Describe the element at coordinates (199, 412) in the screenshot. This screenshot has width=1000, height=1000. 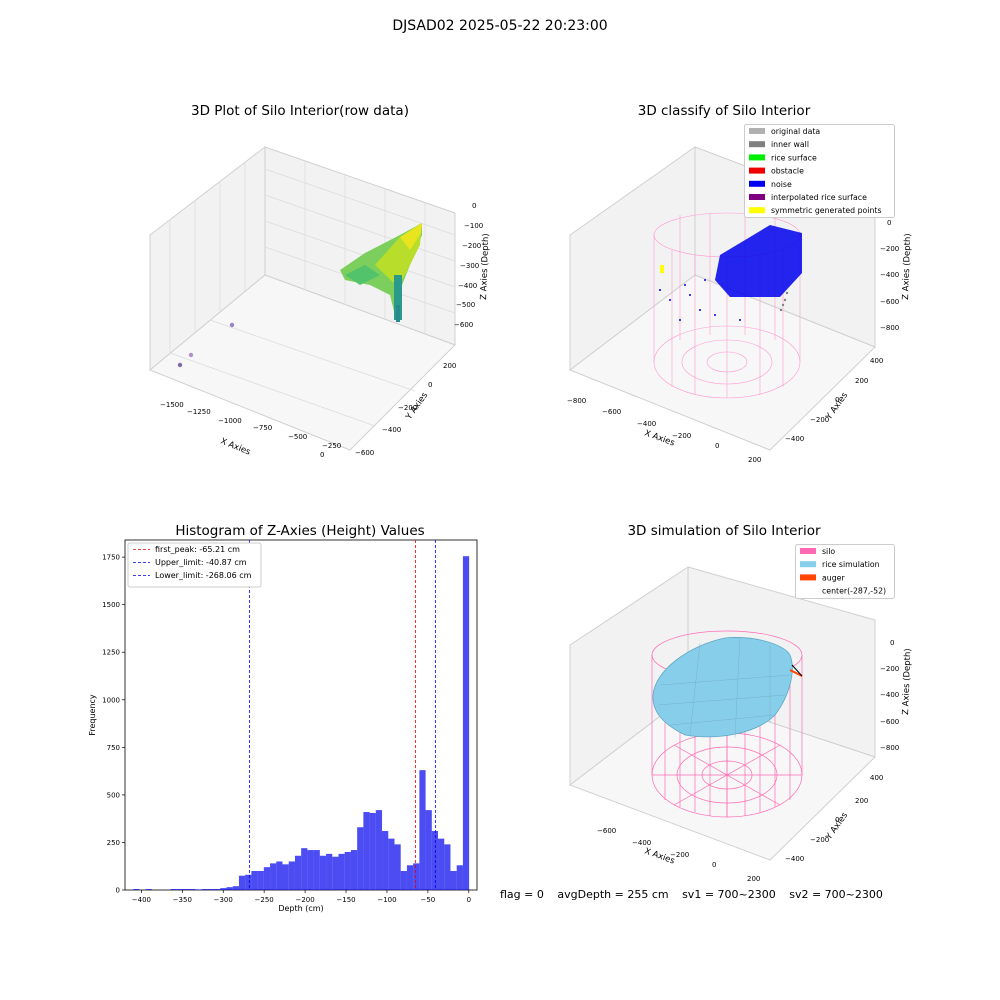
I see `raw-xtick: −1250` at that location.